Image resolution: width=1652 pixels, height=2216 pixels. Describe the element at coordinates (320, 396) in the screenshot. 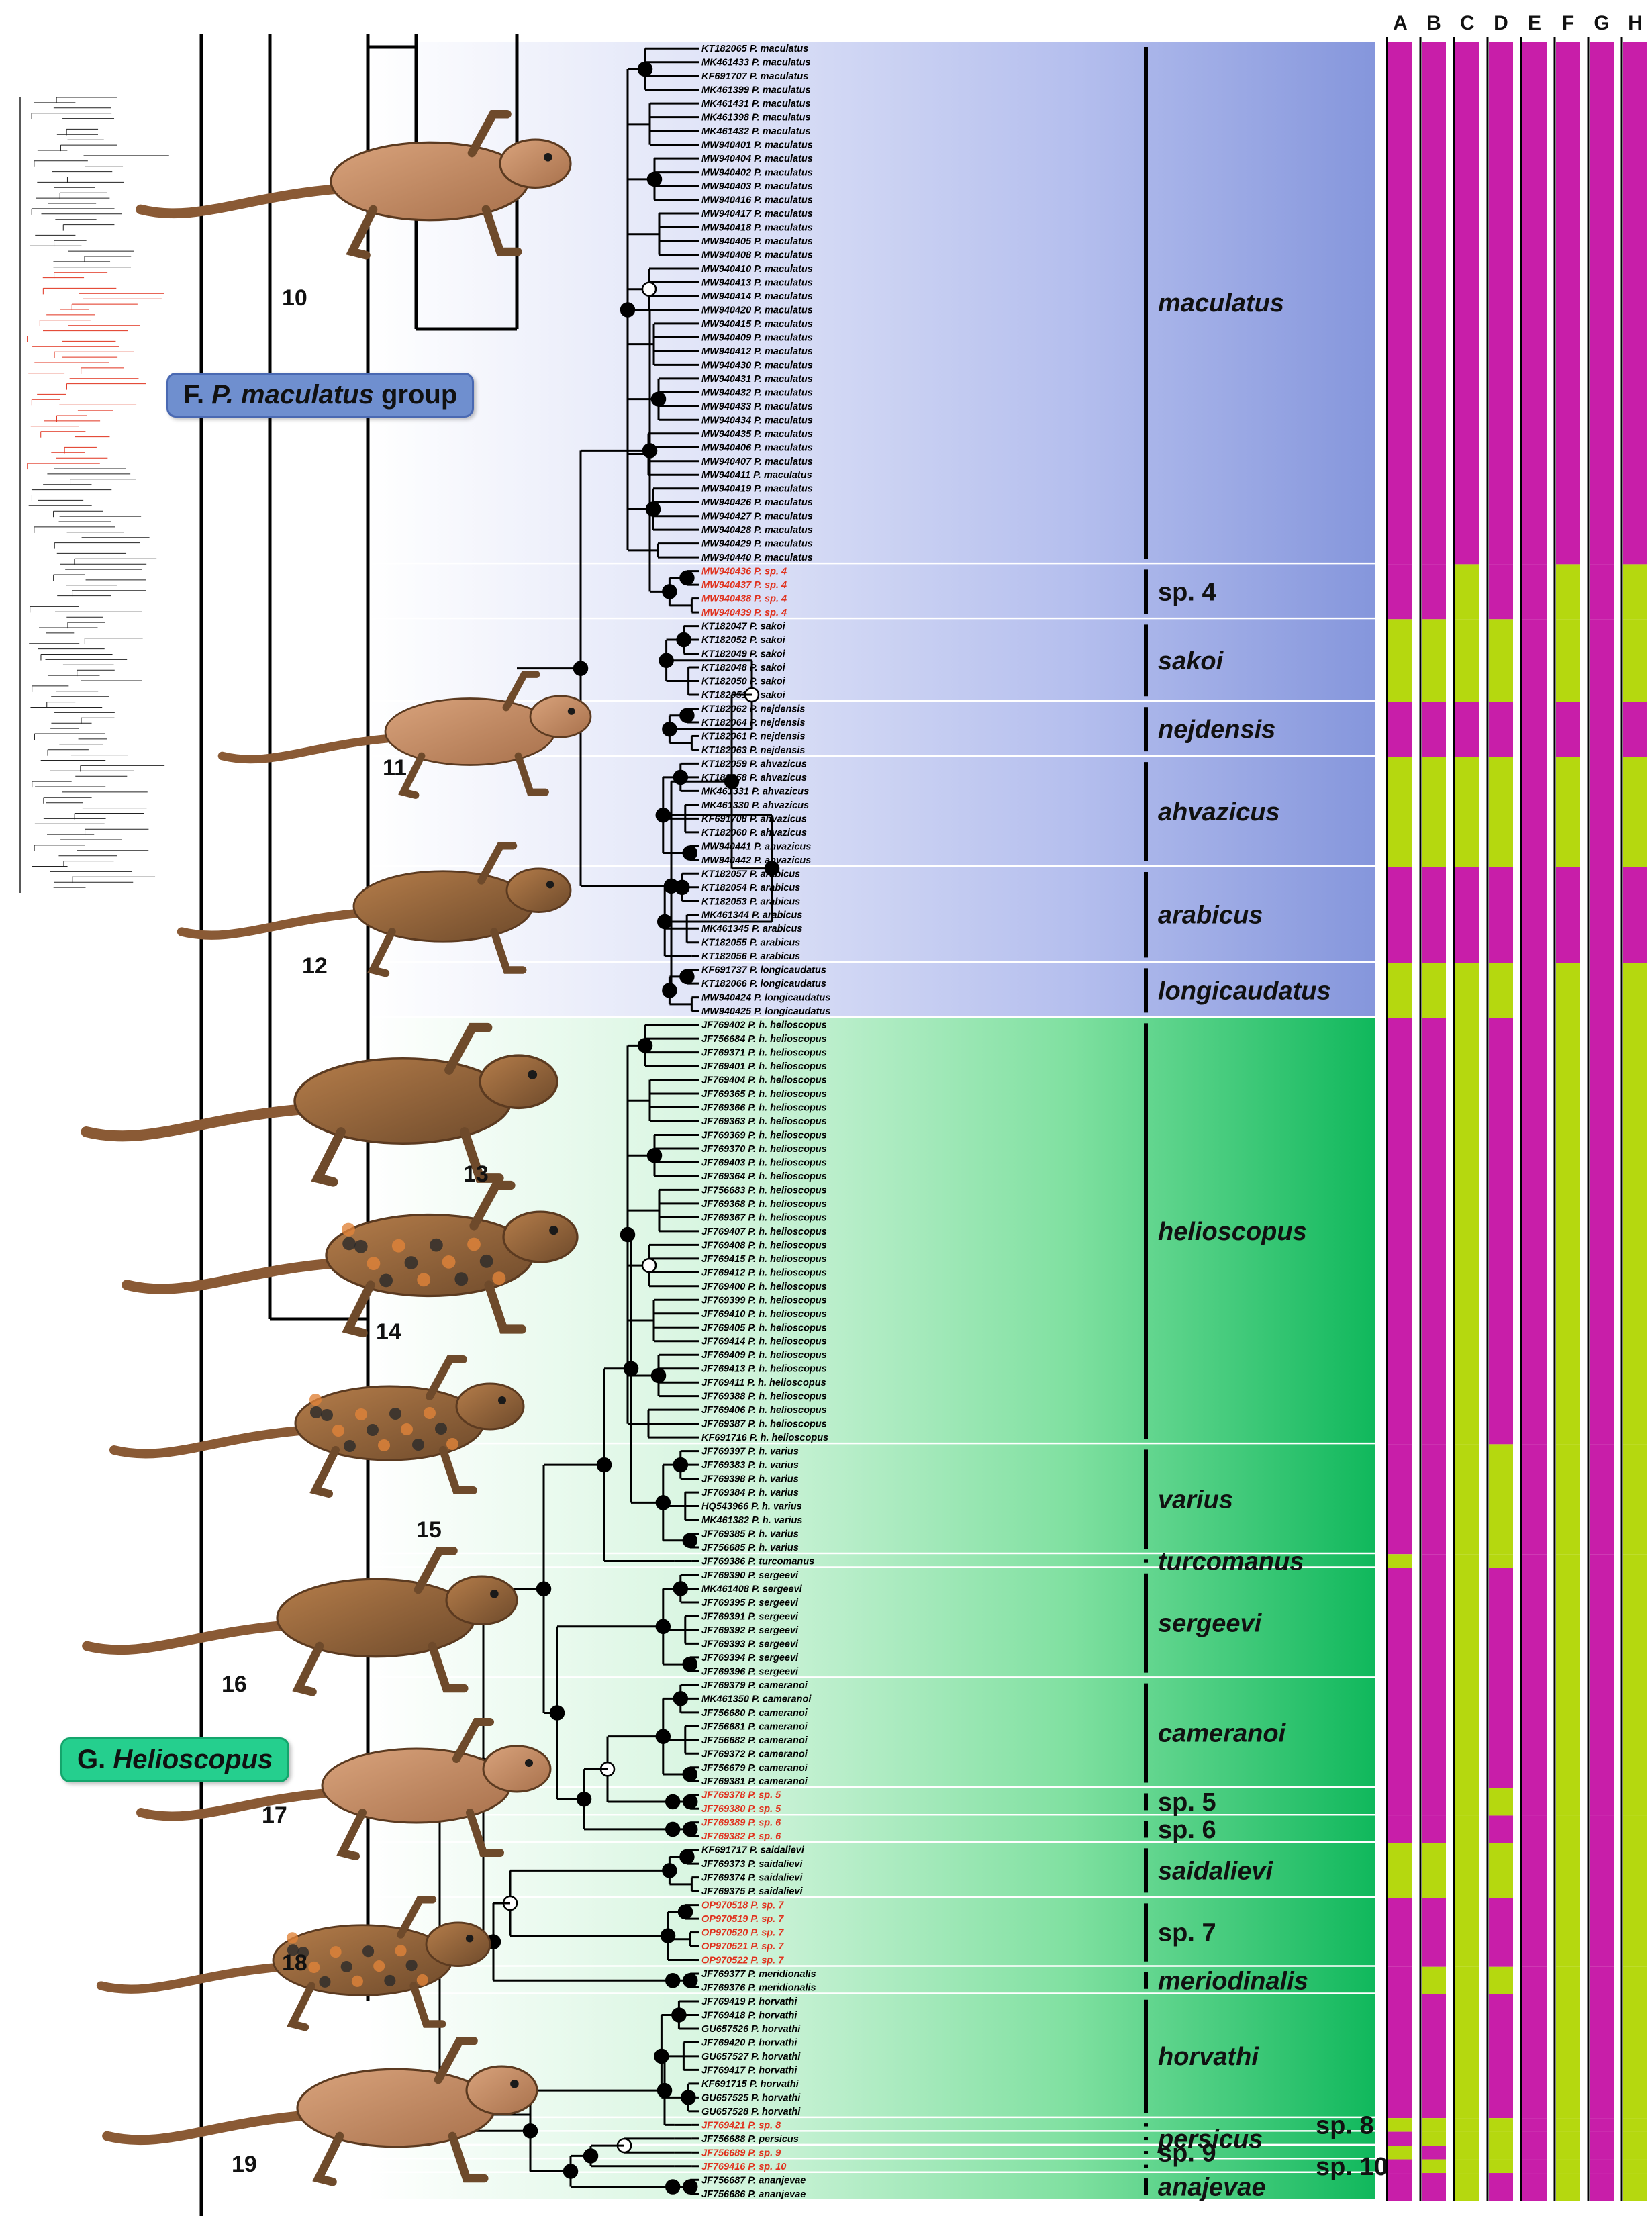

I see `group-label-p-maculatus: F. P. maculatus group` at that location.